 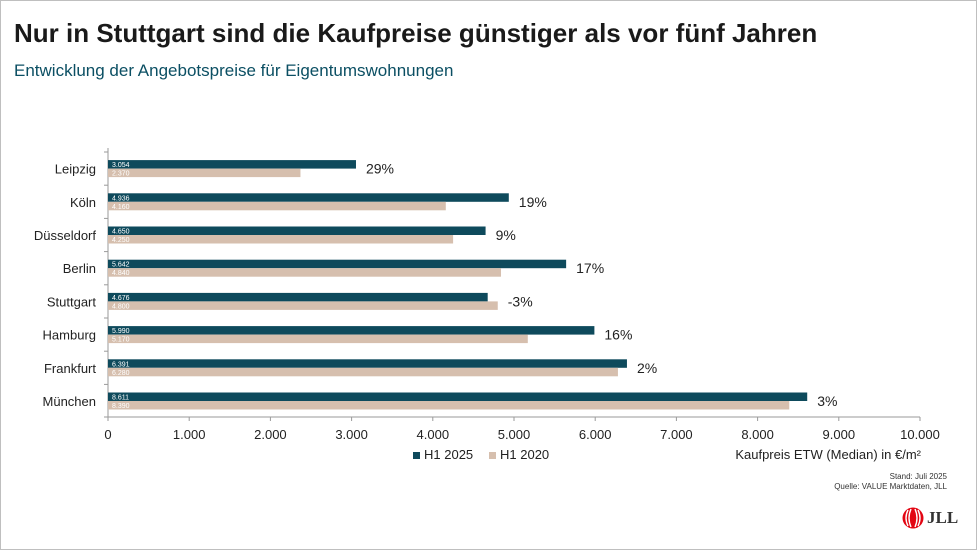 What do you see at coordinates (448, 454) in the screenshot?
I see `legend-label: H1 2025` at bounding box center [448, 454].